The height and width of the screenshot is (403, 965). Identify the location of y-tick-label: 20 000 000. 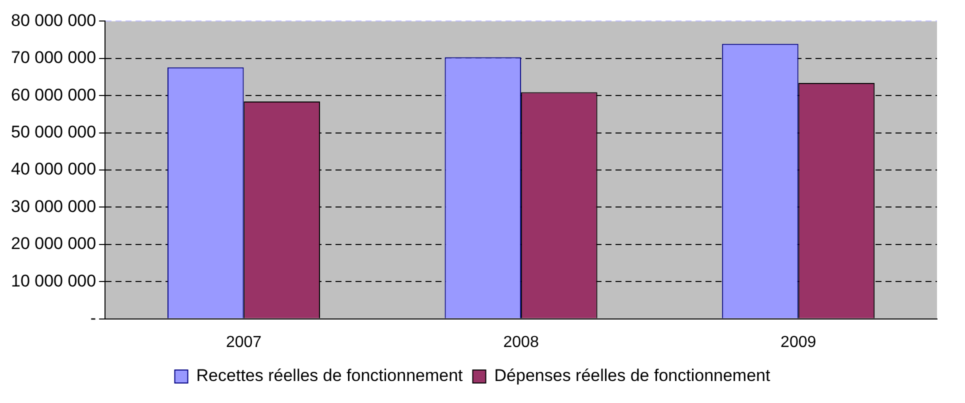
(53, 244).